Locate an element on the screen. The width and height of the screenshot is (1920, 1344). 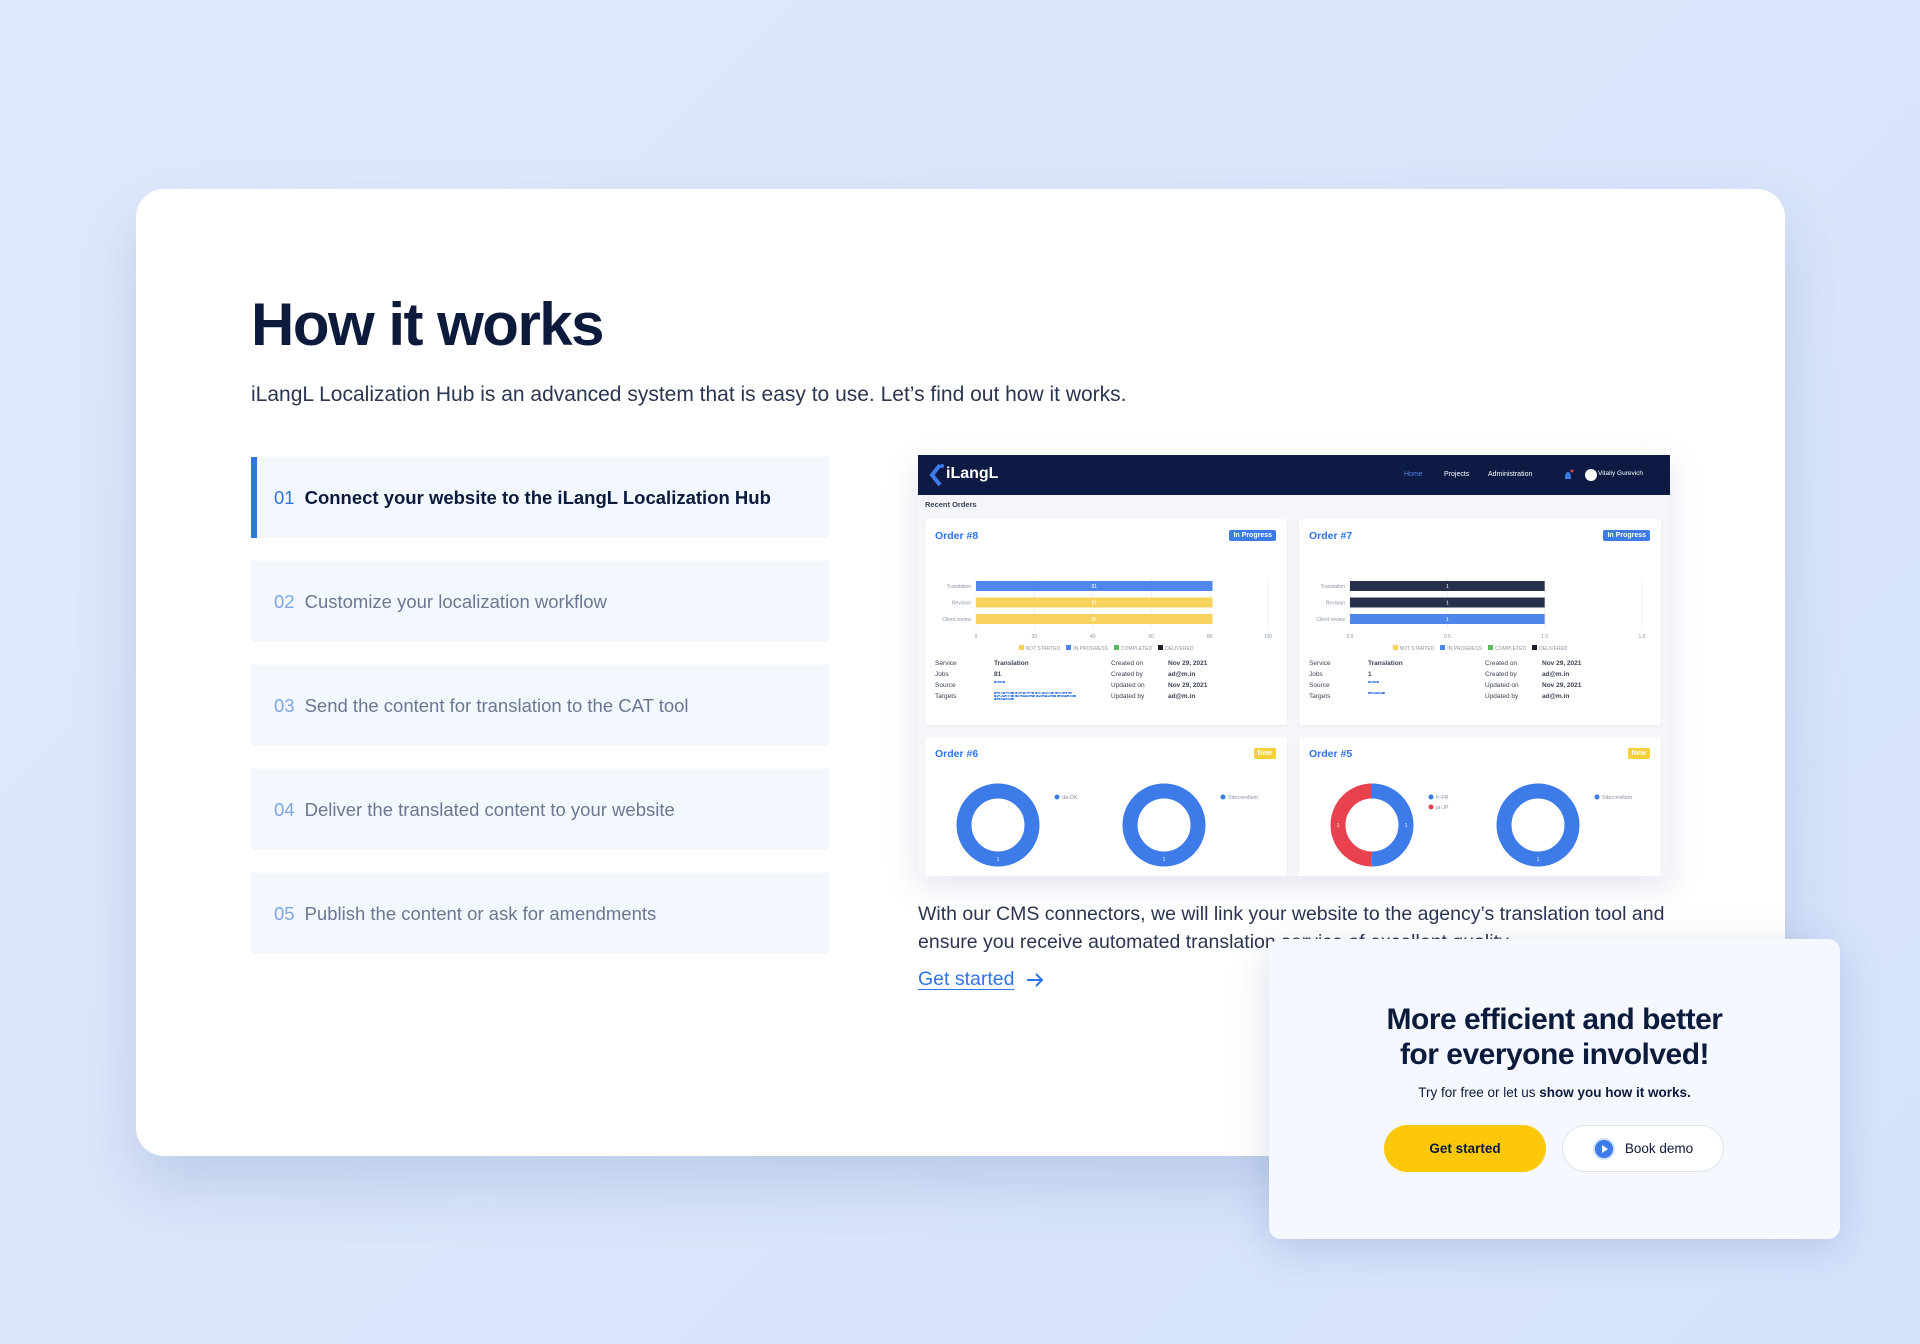
tick-label: 20 is located at coordinates (1035, 637).